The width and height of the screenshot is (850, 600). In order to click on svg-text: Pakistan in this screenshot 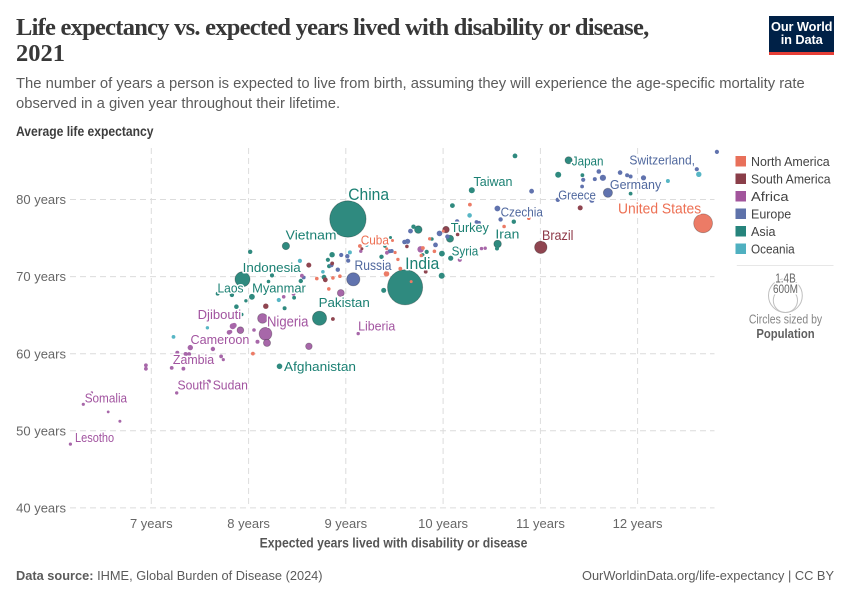, I will do `click(344, 302)`.